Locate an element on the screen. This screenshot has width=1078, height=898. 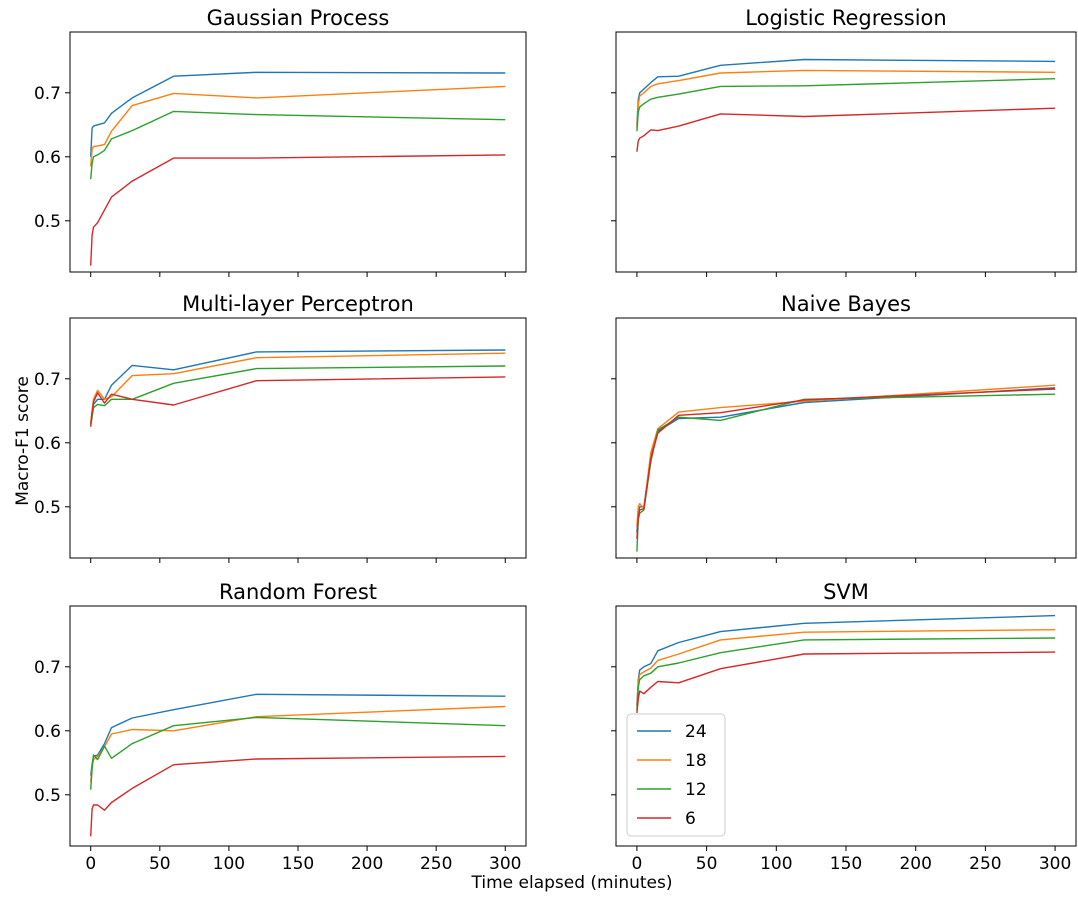
legend-label: 12 is located at coordinates (696, 790).